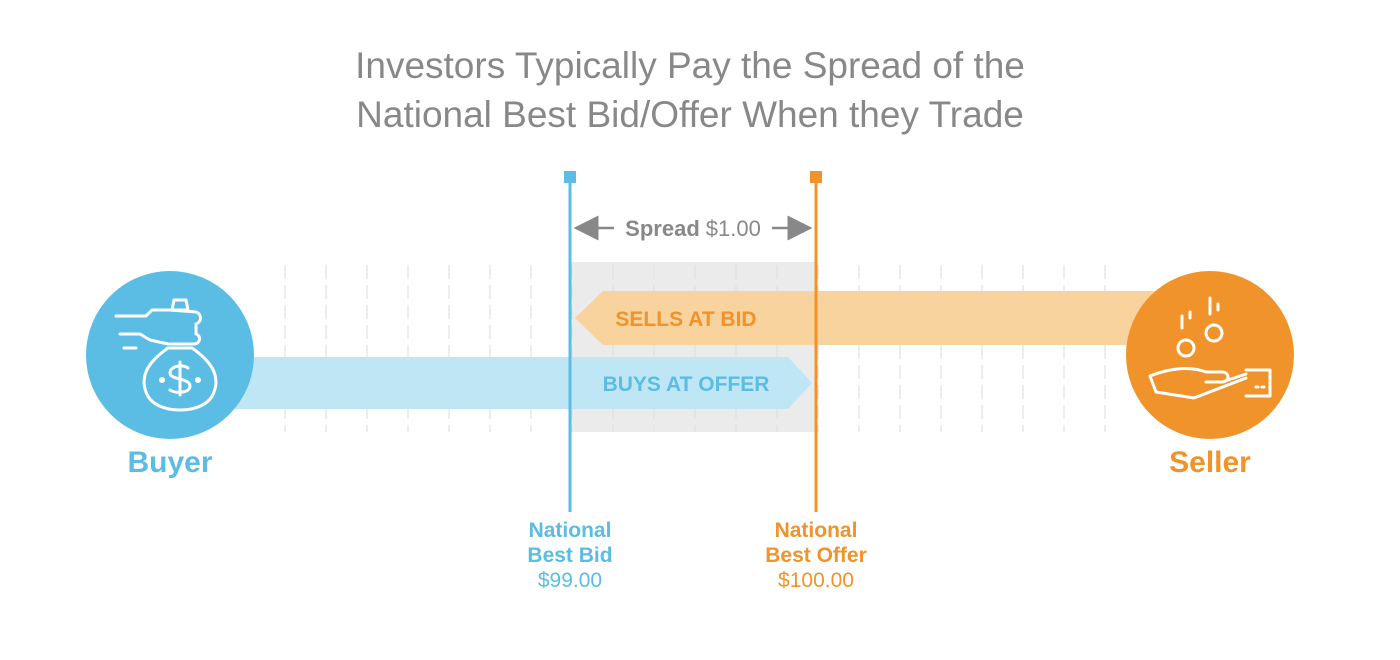 This screenshot has width=1400, height=660. Describe the element at coordinates (686, 384) in the screenshot. I see `buys-at-offer-label: BUYS AT OFFER` at that location.